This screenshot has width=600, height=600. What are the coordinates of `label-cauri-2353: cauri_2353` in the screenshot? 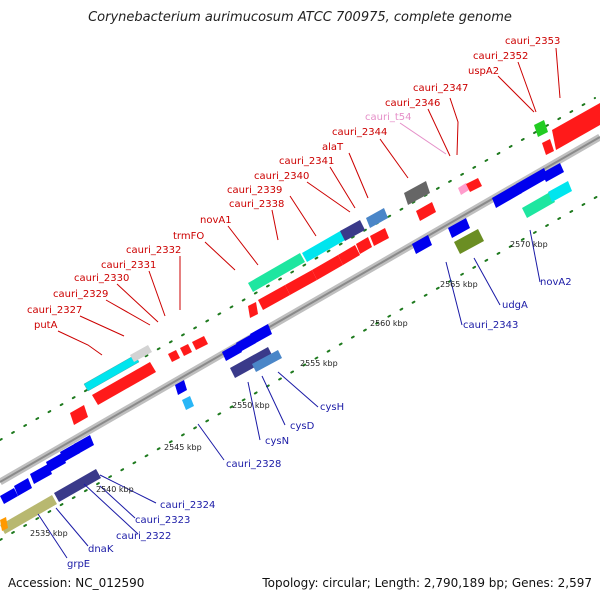 It's located at (532, 41).